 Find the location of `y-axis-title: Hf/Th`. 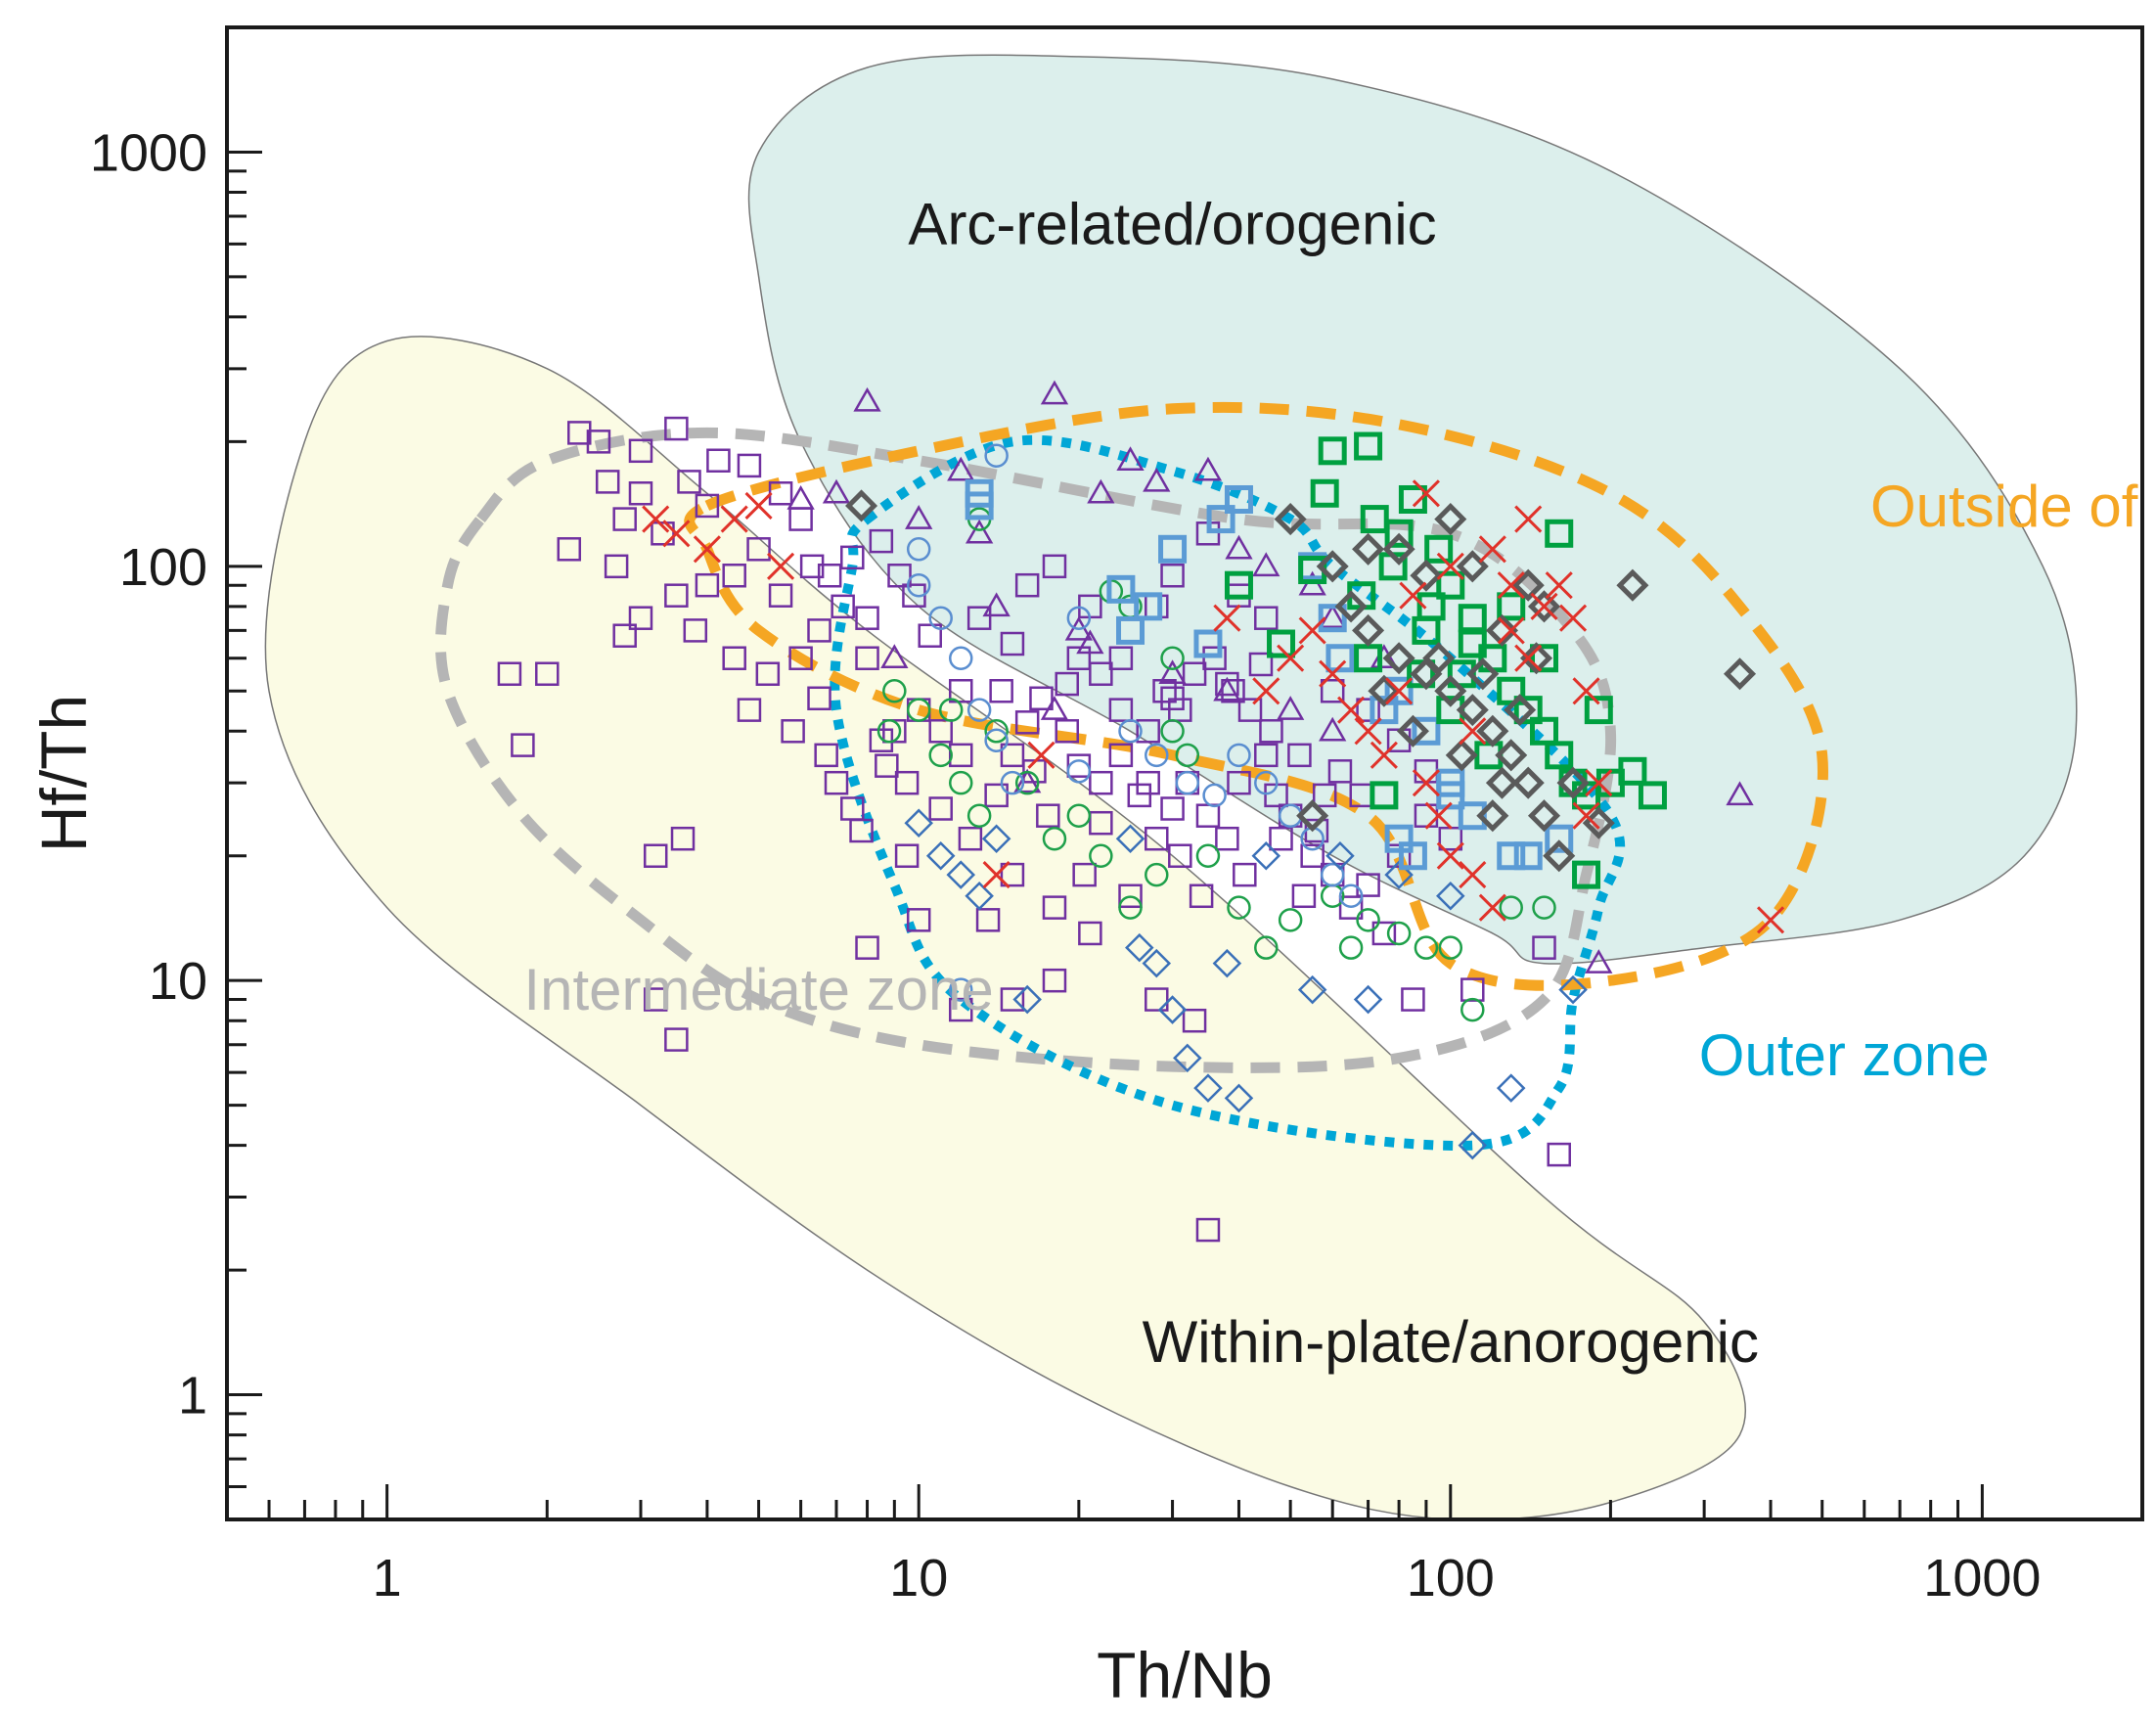

y-axis-title: Hf/Th is located at coordinates (63, 773).